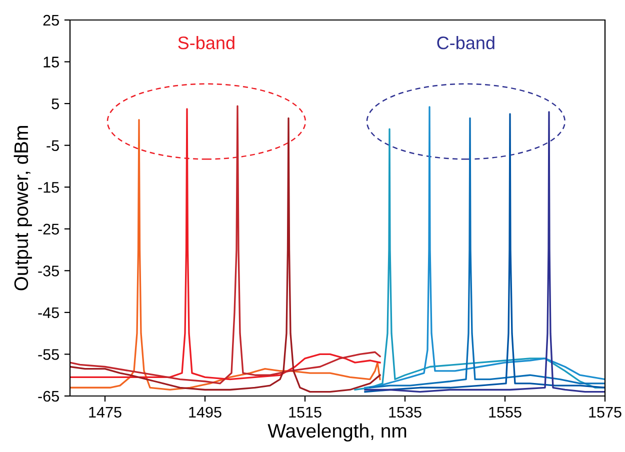 Image resolution: width=625 pixels, height=452 pixels. What do you see at coordinates (305, 412) in the screenshot?
I see `x-tick-label: 1515` at bounding box center [305, 412].